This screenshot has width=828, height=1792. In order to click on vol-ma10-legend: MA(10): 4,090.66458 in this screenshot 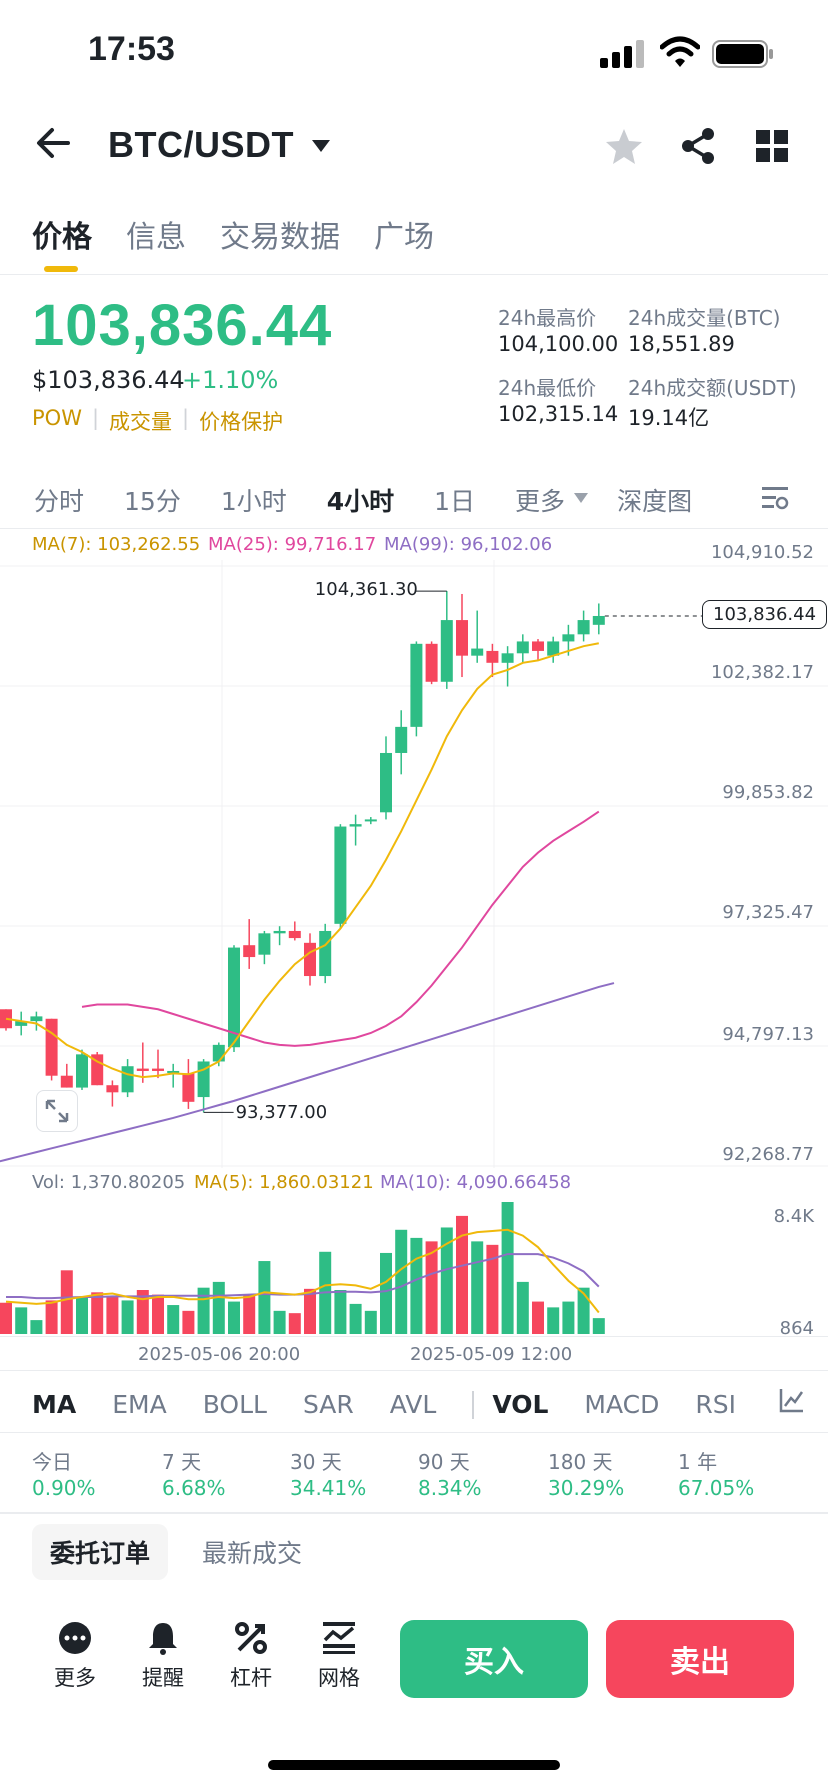, I will do `click(476, 1182)`.